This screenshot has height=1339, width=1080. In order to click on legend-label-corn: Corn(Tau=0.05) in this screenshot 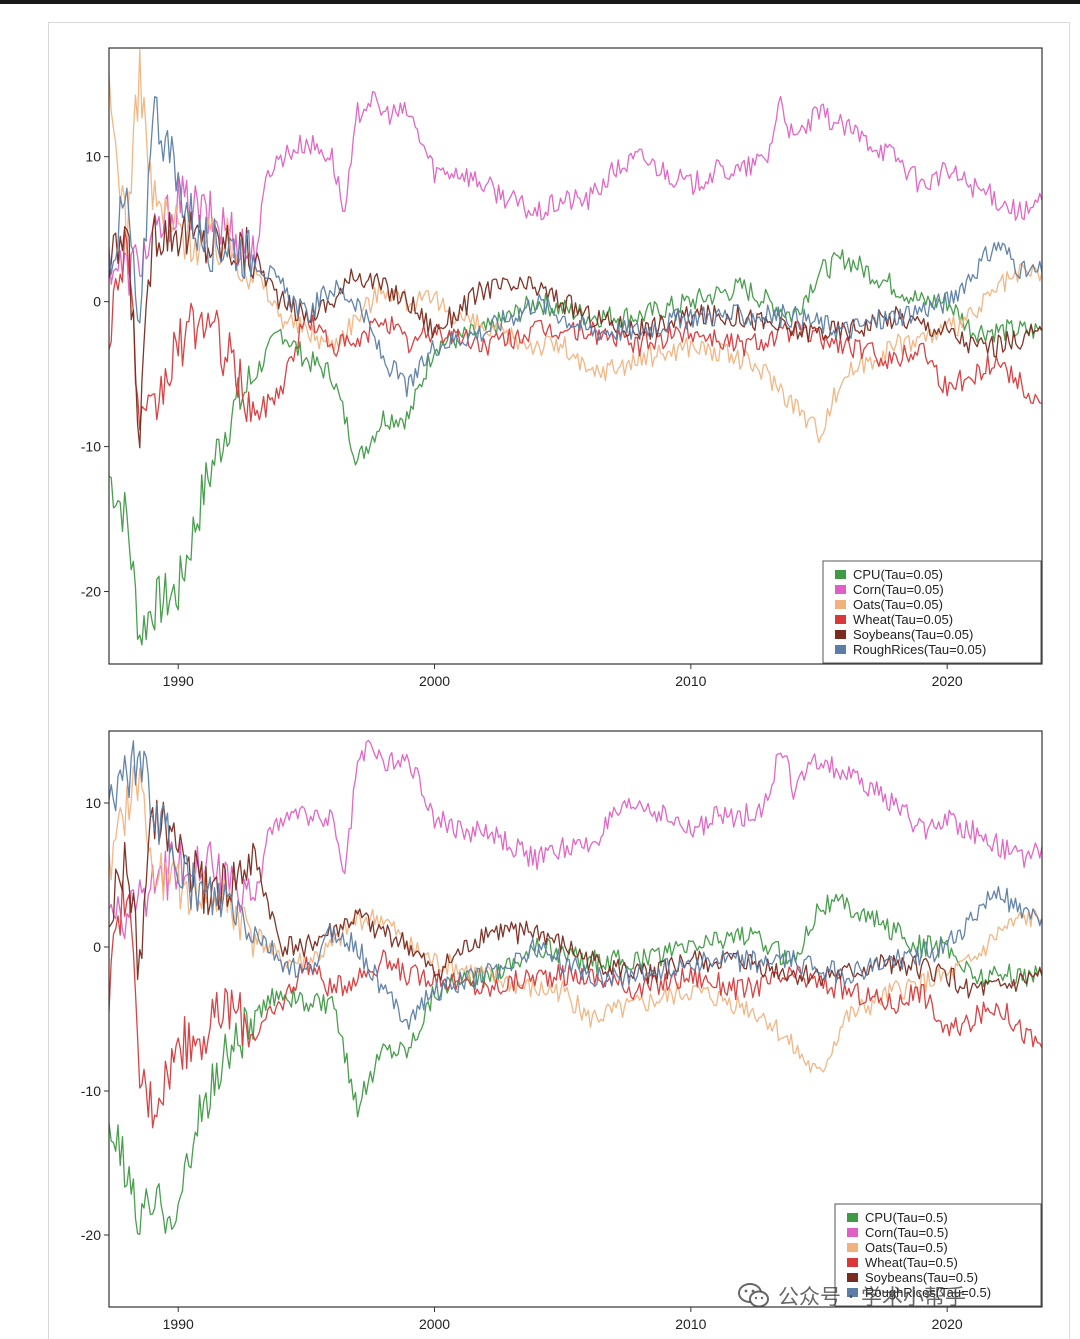, I will do `click(898, 589)`.